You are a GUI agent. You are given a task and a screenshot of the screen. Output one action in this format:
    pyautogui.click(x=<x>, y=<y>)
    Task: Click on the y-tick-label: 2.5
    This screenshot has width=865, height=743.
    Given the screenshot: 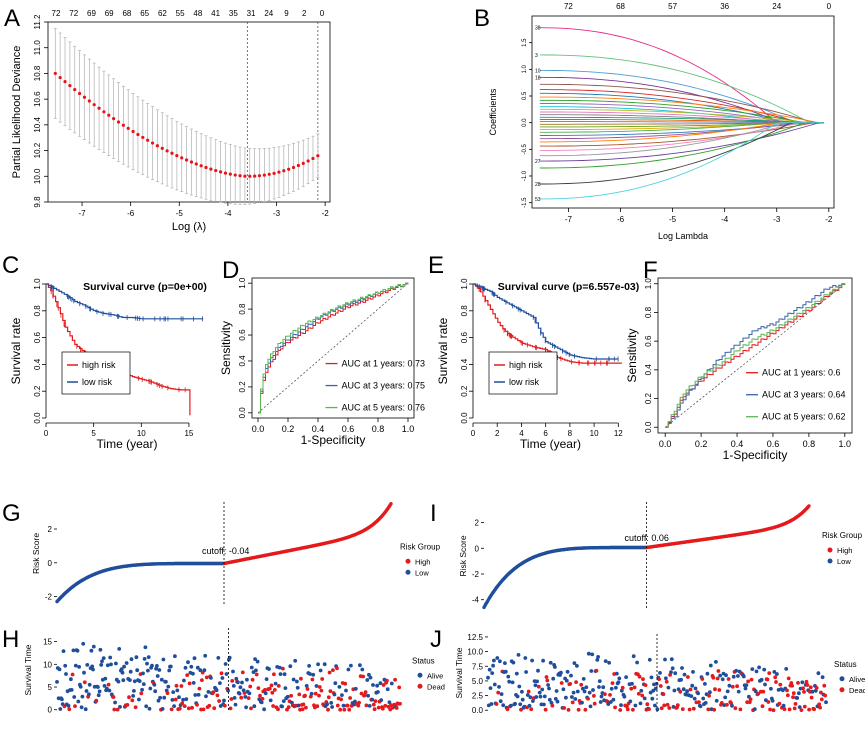 What is the action you would take?
    pyautogui.click(x=478, y=696)
    